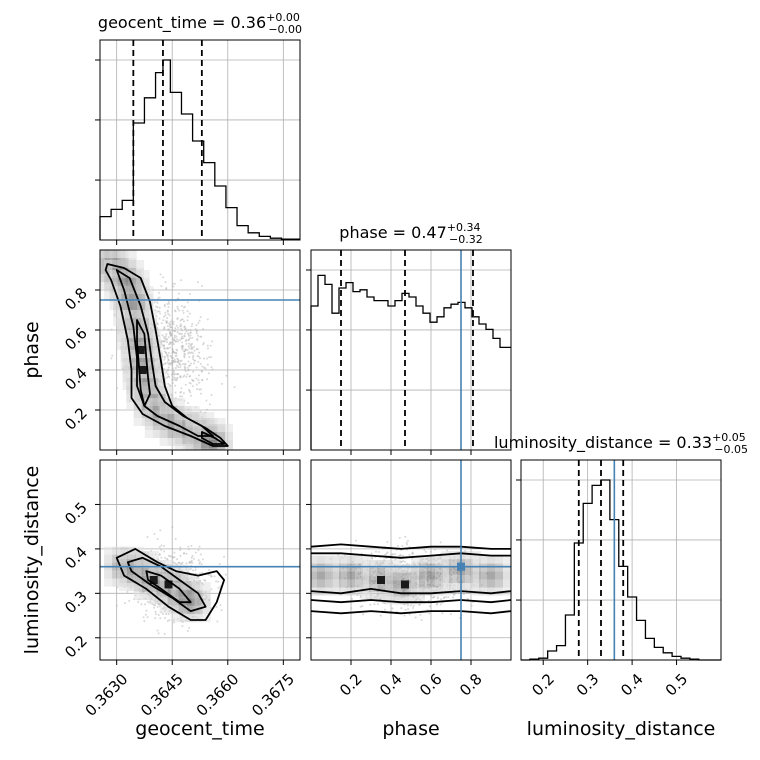 The image size is (760, 760). I want to click on x-tick-label: 0.6, so click(431, 685).